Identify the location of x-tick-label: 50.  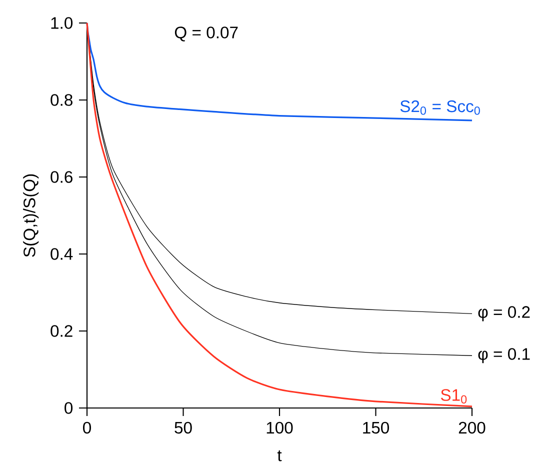
(183, 428).